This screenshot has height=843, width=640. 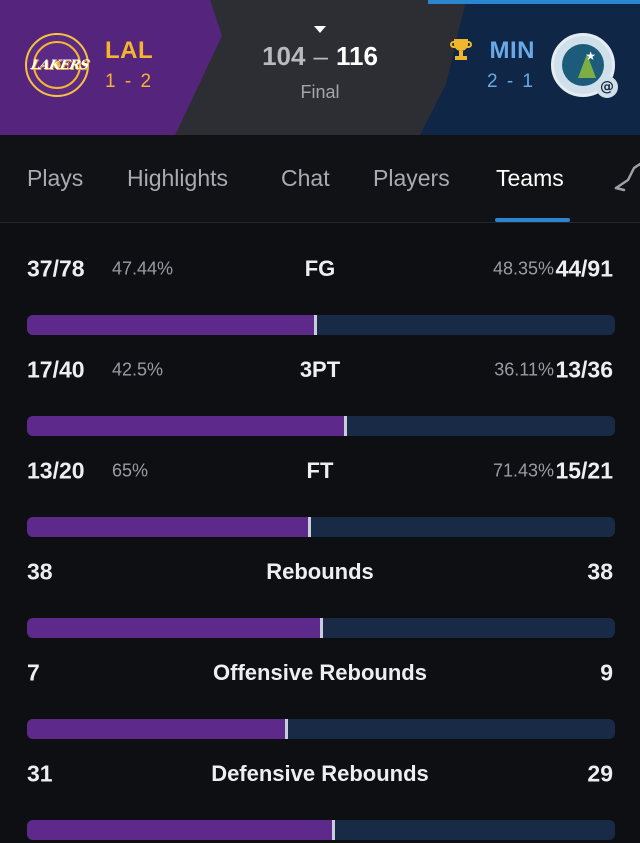 What do you see at coordinates (530, 178) in the screenshot?
I see `tab-teams: Teams` at bounding box center [530, 178].